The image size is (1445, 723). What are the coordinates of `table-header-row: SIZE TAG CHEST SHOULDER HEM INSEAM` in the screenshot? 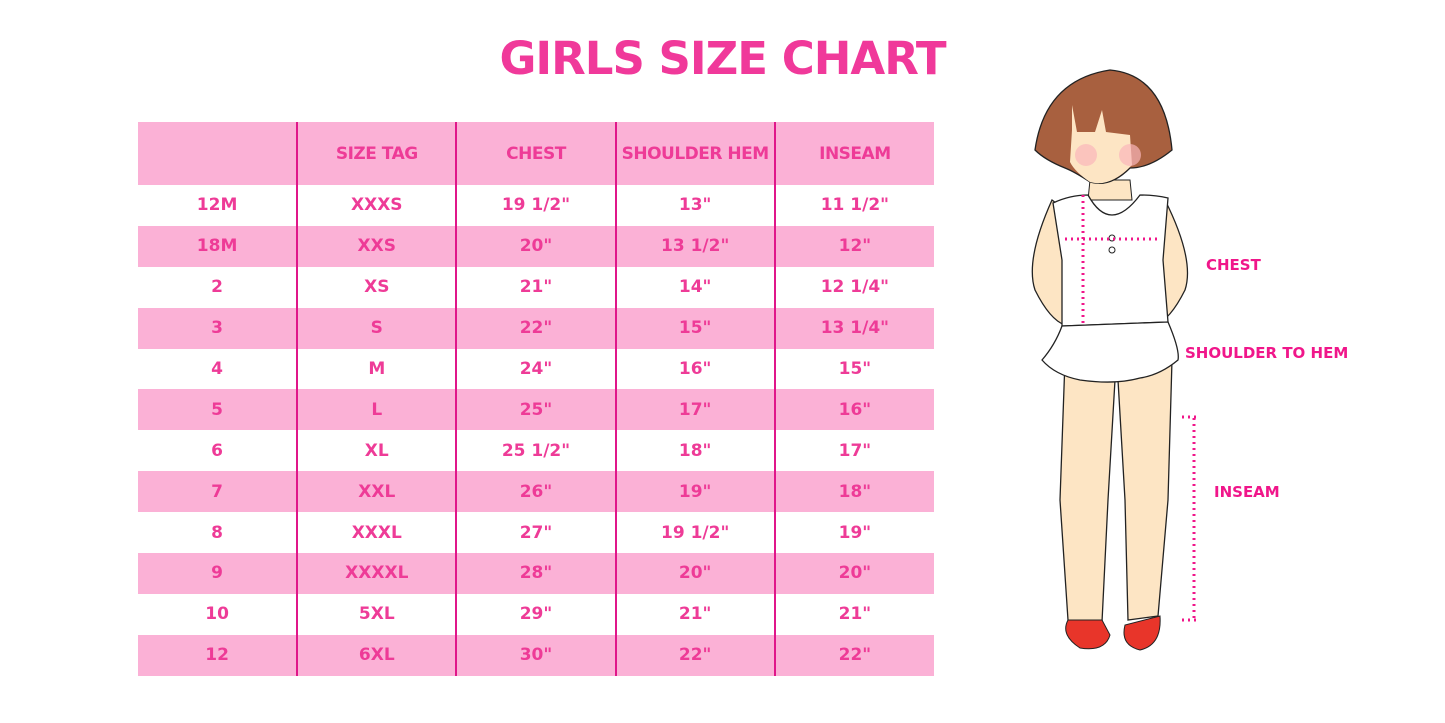 It's located at (536, 153).